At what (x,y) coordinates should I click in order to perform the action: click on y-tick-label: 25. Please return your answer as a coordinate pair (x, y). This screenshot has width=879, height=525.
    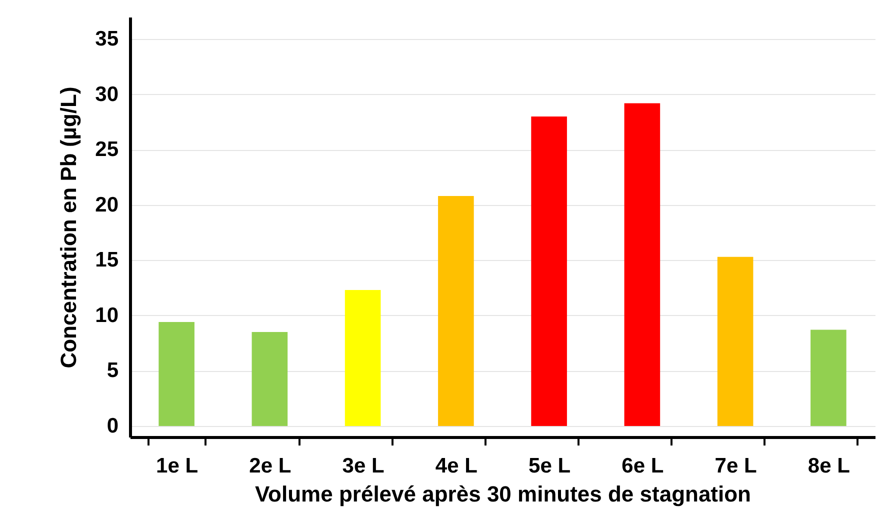
    Looking at the image, I should click on (107, 150).